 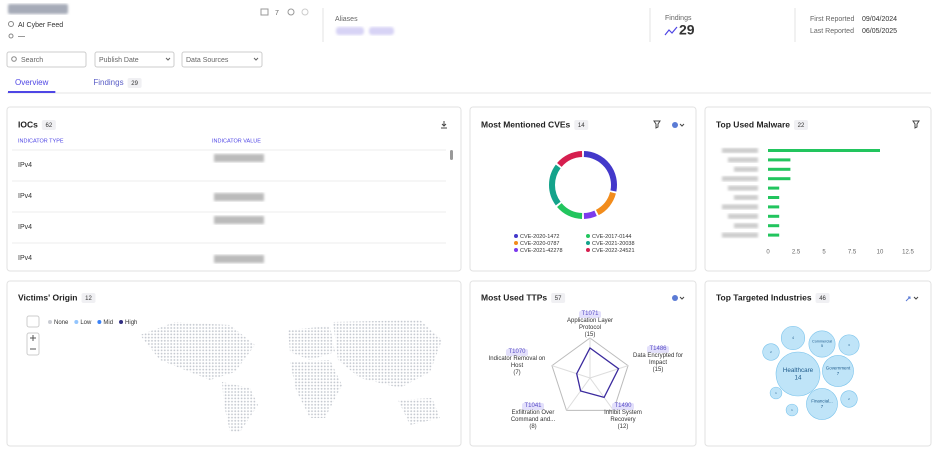 What do you see at coordinates (832, 19) in the screenshot?
I see `first-reported-label: First Reported` at bounding box center [832, 19].